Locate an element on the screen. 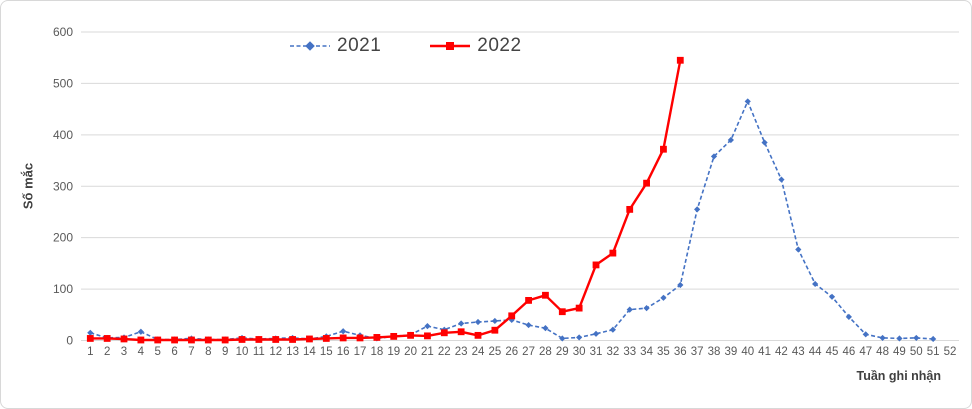 Image resolution: width=972 pixels, height=409 pixels. y-tick-label: 500 is located at coordinates (63, 83).